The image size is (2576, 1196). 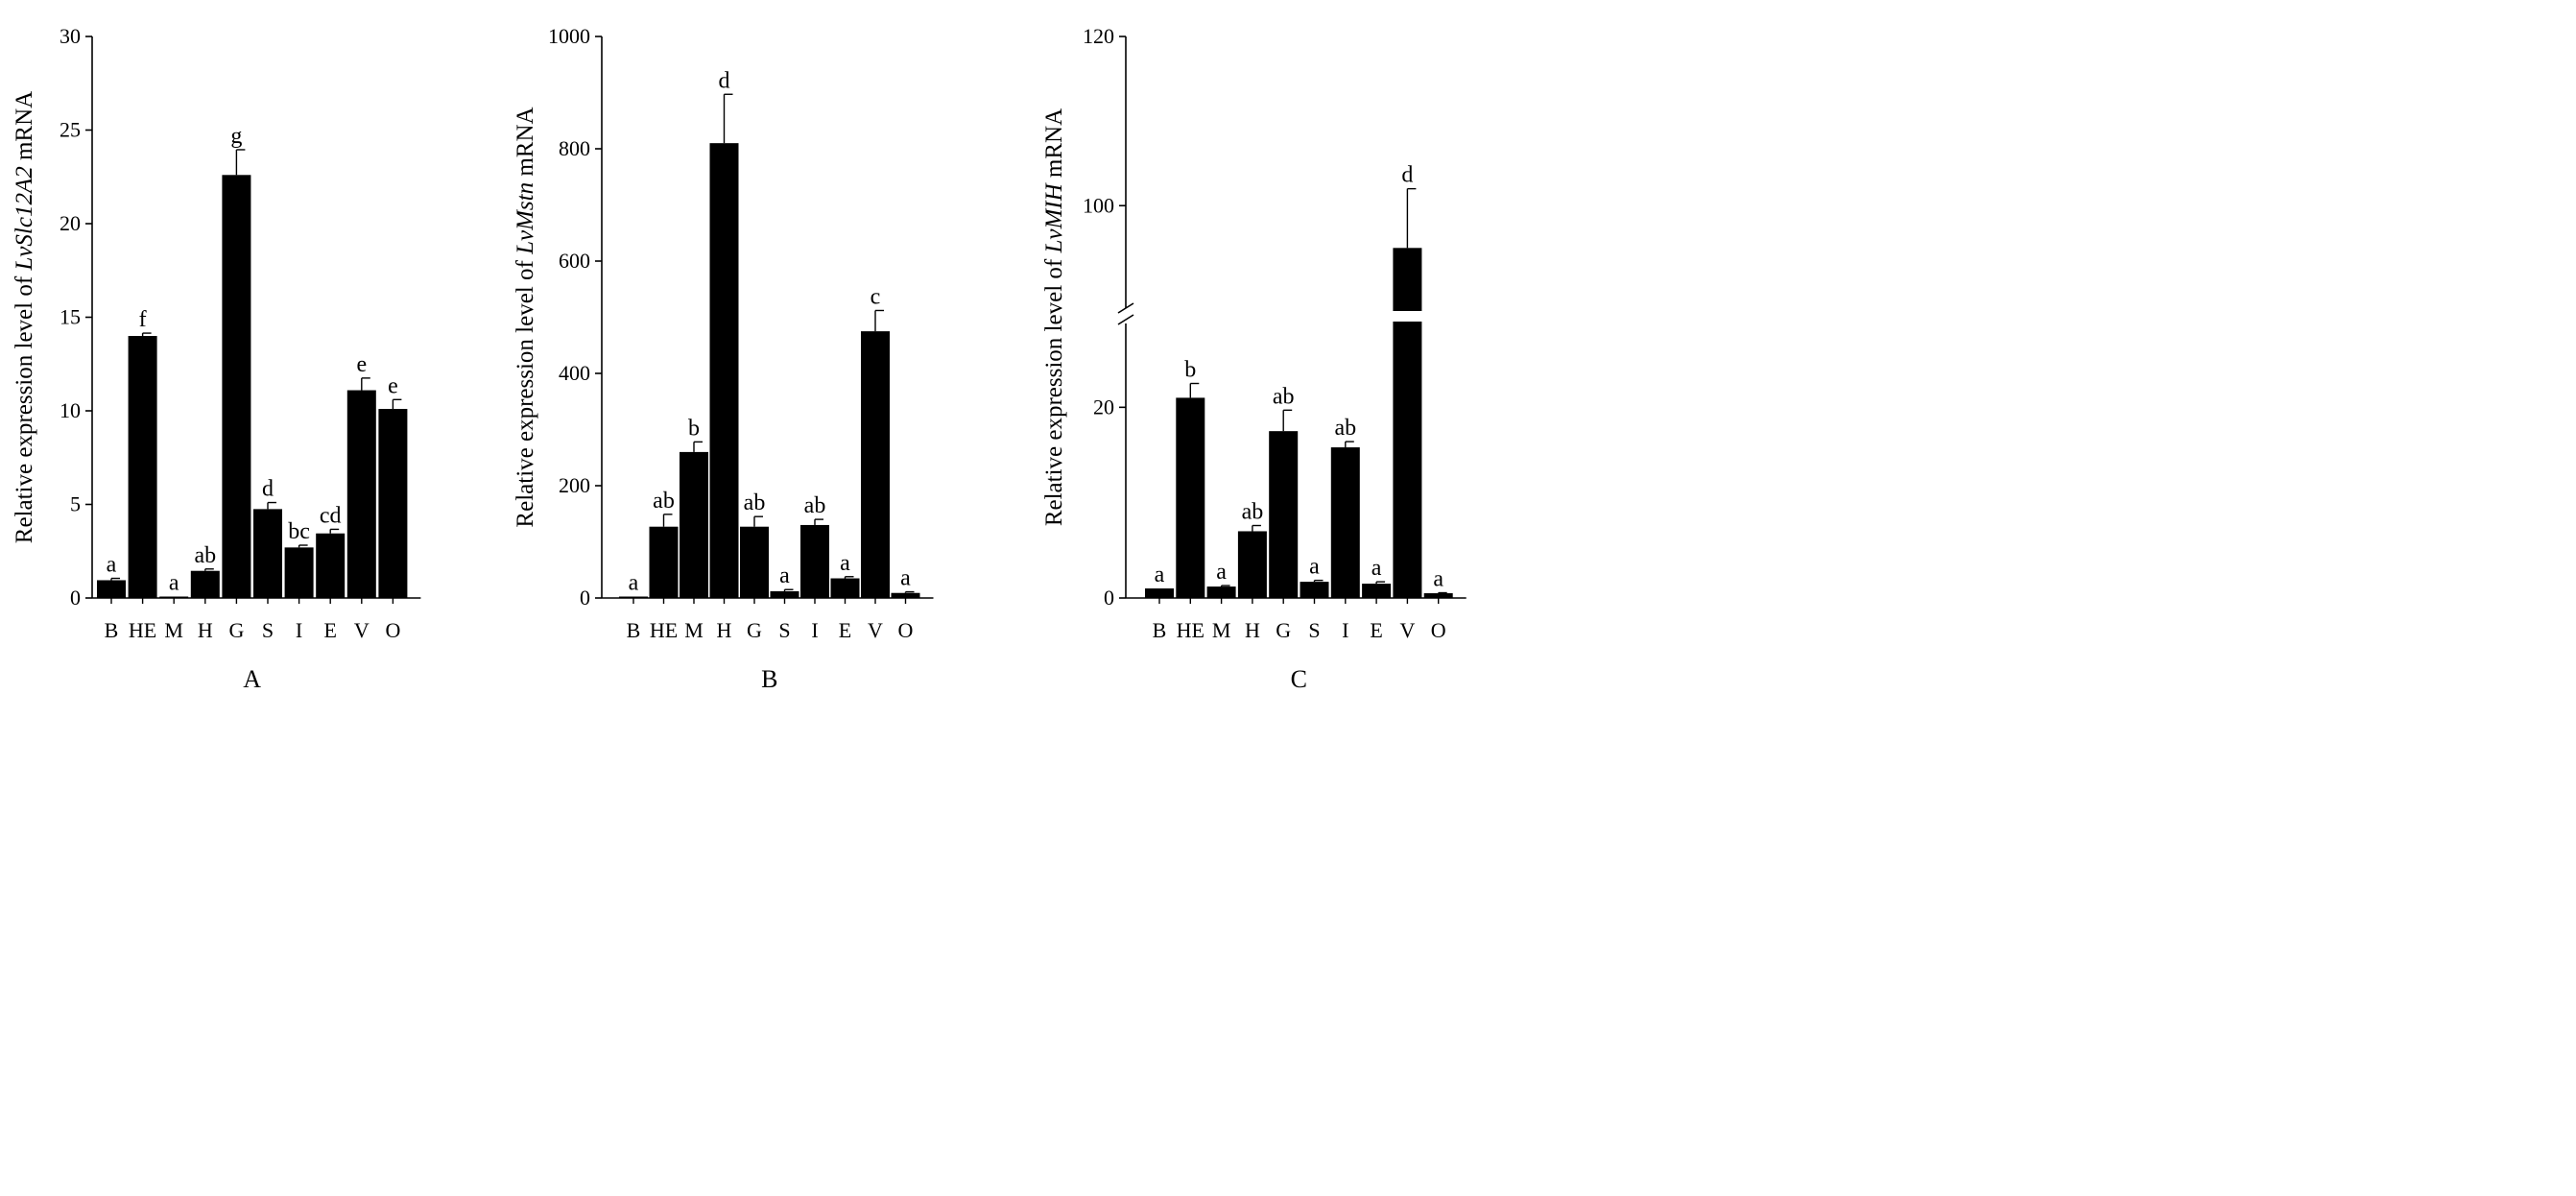 What do you see at coordinates (70, 36) in the screenshot?
I see `y-tick-label: 30` at bounding box center [70, 36].